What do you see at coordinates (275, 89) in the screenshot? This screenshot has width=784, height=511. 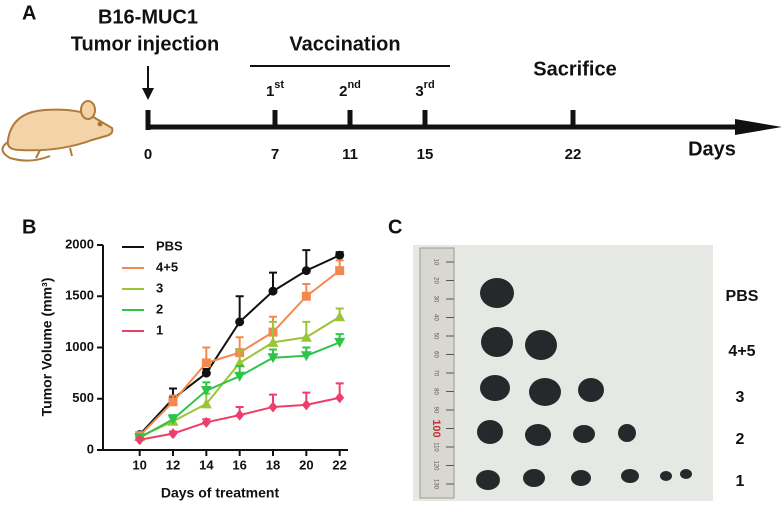 I see `dose-label: 1st` at bounding box center [275, 89].